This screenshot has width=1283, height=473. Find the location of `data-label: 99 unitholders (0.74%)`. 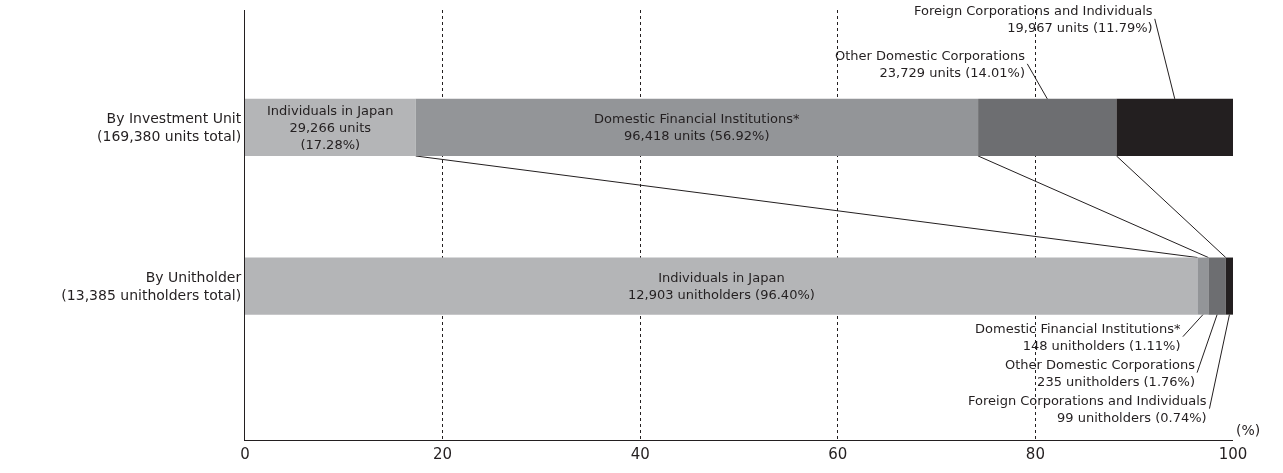

data-label: 99 unitholders (0.74%) is located at coordinates (1132, 417).